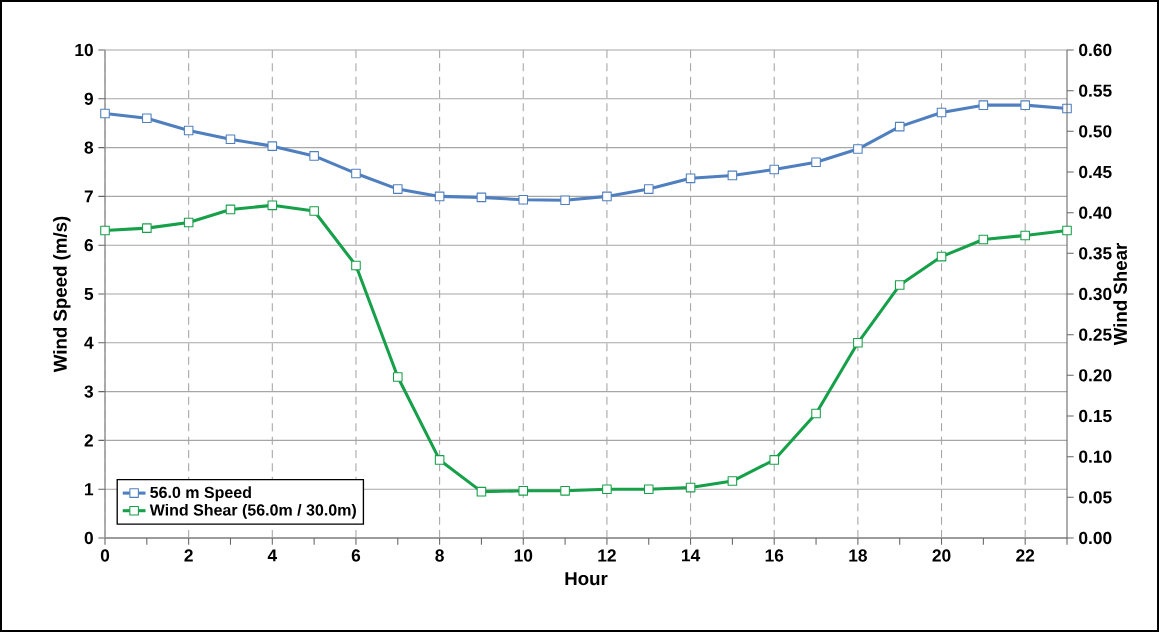 This screenshot has width=1159, height=632. Describe the element at coordinates (272, 555) in the screenshot. I see `x-tick-label: 4` at that location.